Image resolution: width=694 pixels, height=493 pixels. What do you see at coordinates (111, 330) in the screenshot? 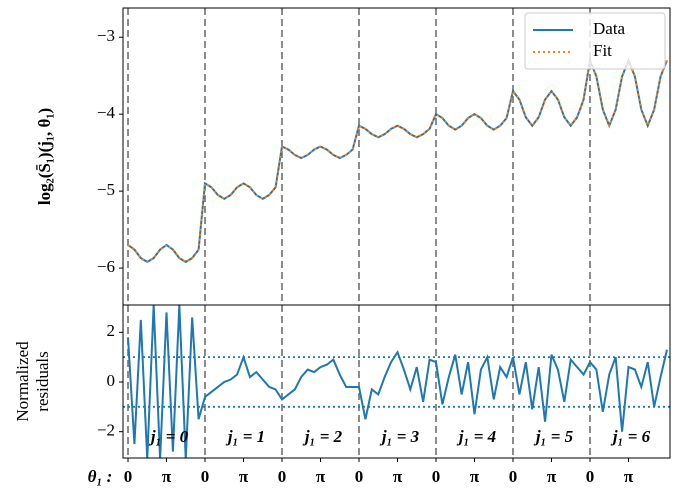
I see `y-tick-label: 2` at bounding box center [111, 330].